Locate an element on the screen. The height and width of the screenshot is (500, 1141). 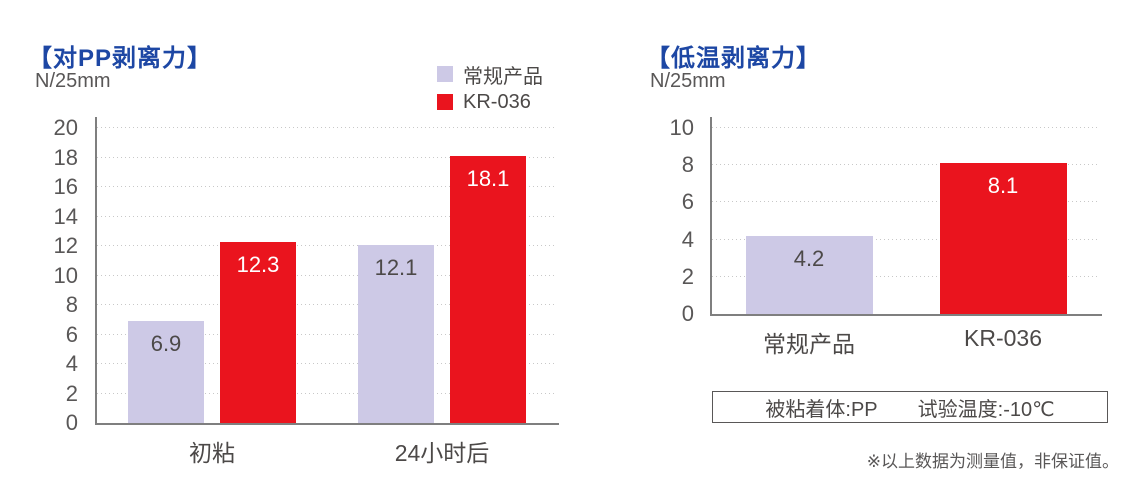
bar-value-label: 12.3 is located at coordinates (258, 264).